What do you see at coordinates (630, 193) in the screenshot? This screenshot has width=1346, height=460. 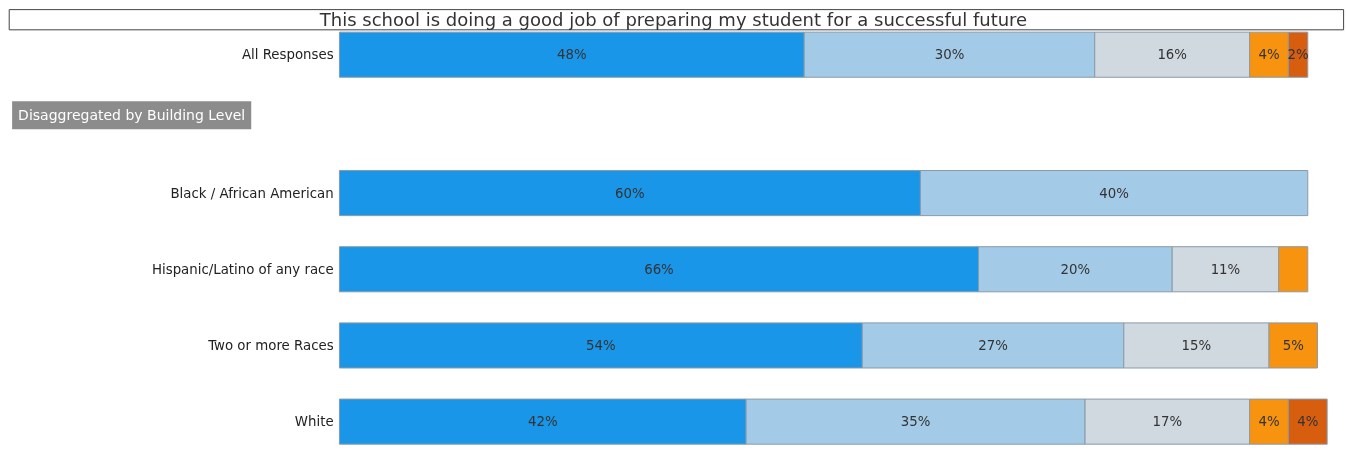 I see `data-label: 60%` at bounding box center [630, 193].